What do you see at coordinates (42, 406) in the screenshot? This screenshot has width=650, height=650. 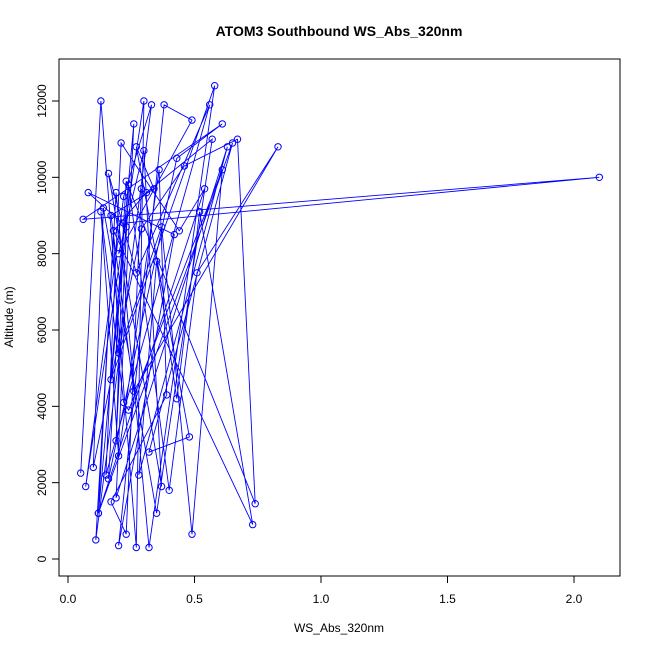 I see `y-tick-label: 4000` at bounding box center [42, 406].